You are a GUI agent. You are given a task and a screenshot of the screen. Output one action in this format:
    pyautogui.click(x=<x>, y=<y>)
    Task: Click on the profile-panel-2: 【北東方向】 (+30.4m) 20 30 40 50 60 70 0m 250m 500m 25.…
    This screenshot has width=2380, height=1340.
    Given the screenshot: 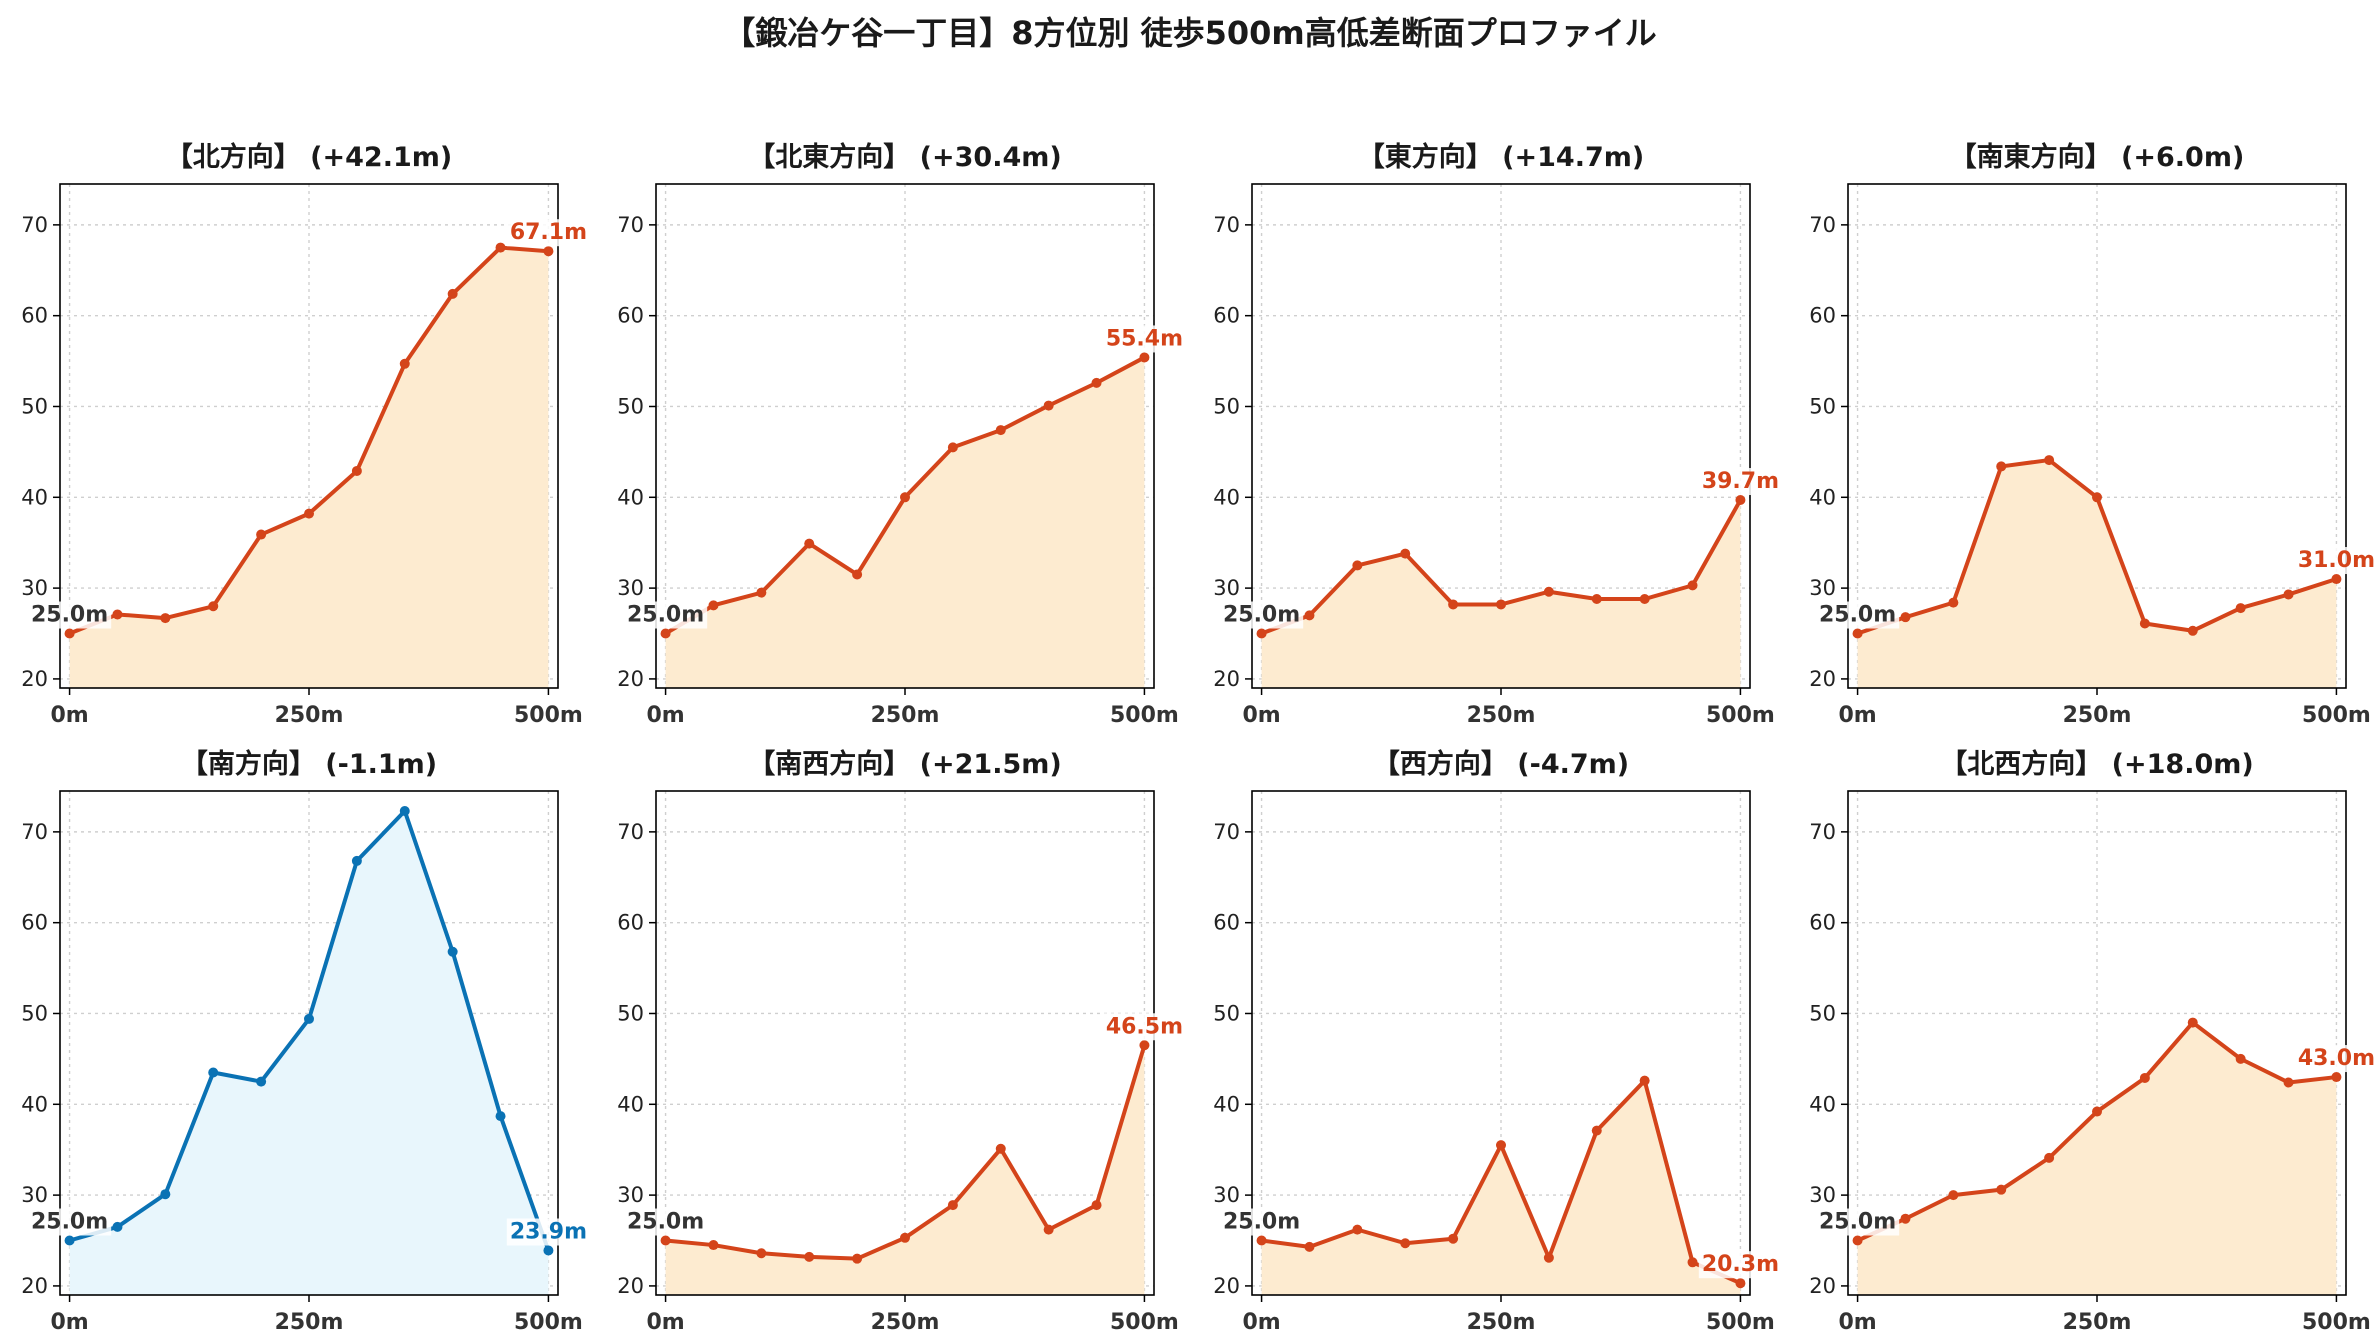 What is the action you would take?
    pyautogui.click(x=902, y=434)
    